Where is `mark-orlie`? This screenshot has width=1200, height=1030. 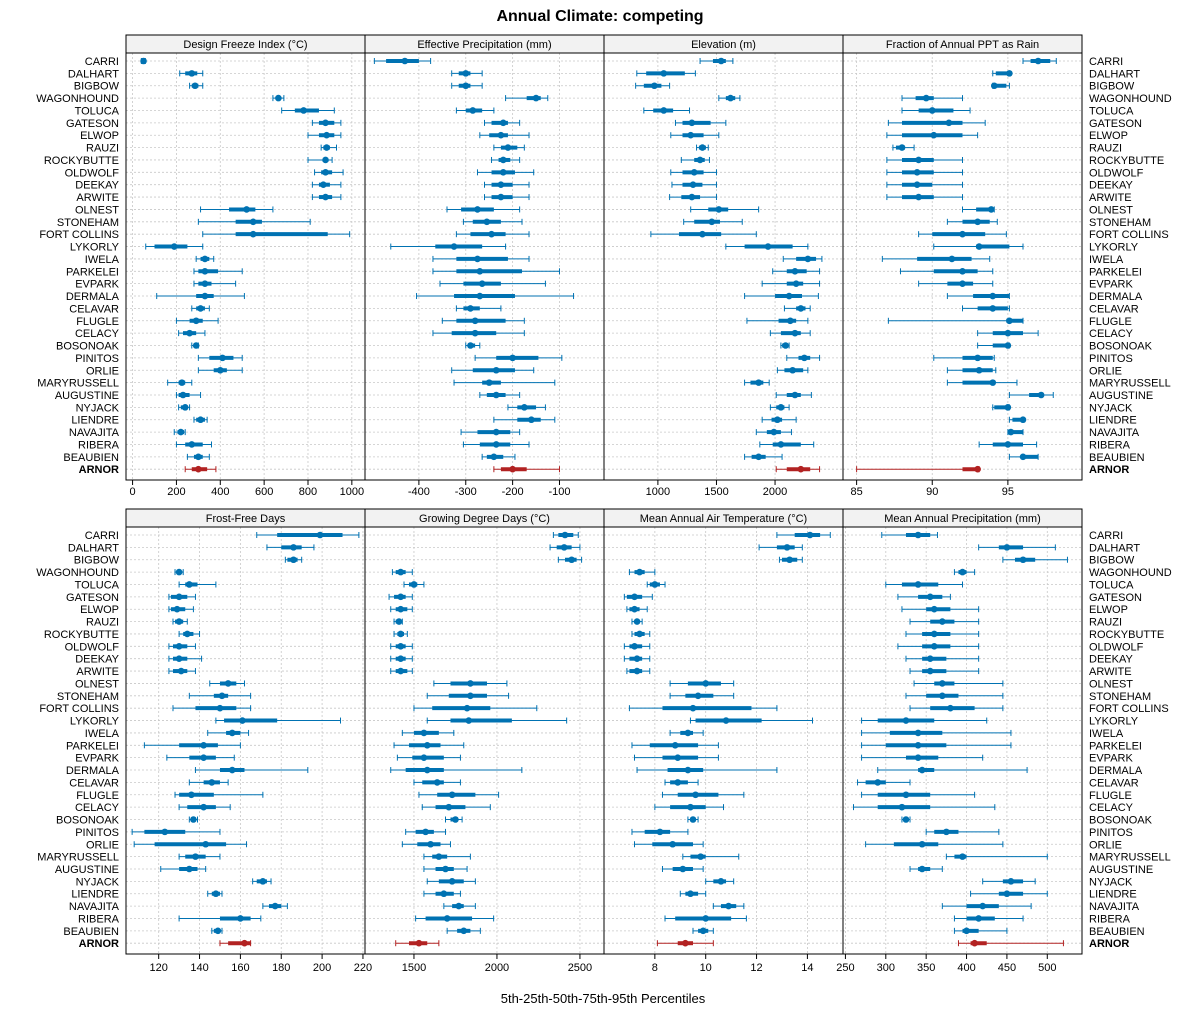 mark-orlie is located at coordinates (190, 844).